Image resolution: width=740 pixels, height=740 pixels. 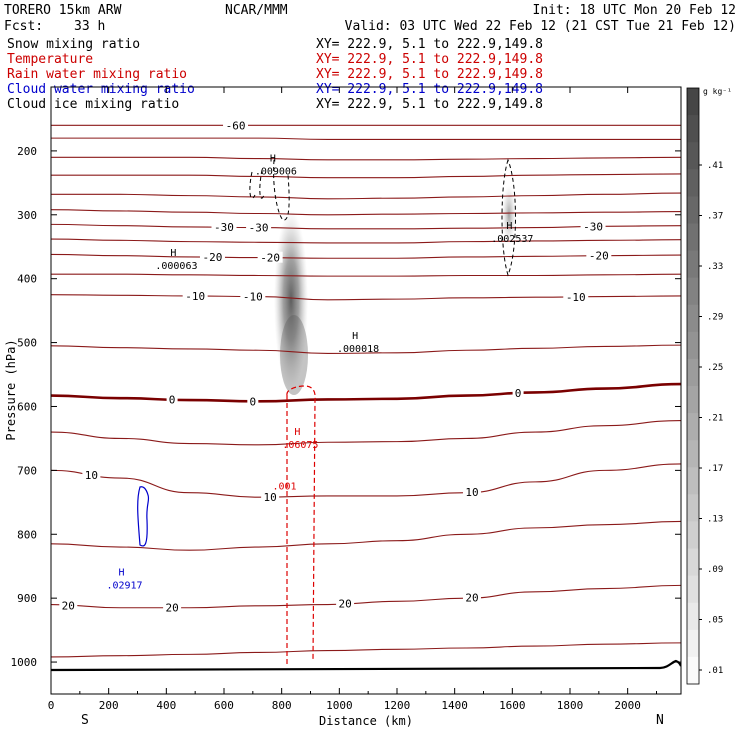 What do you see at coordinates (269, 190) in the screenshot?
I see `snow-outline-upper` at bounding box center [269, 190].